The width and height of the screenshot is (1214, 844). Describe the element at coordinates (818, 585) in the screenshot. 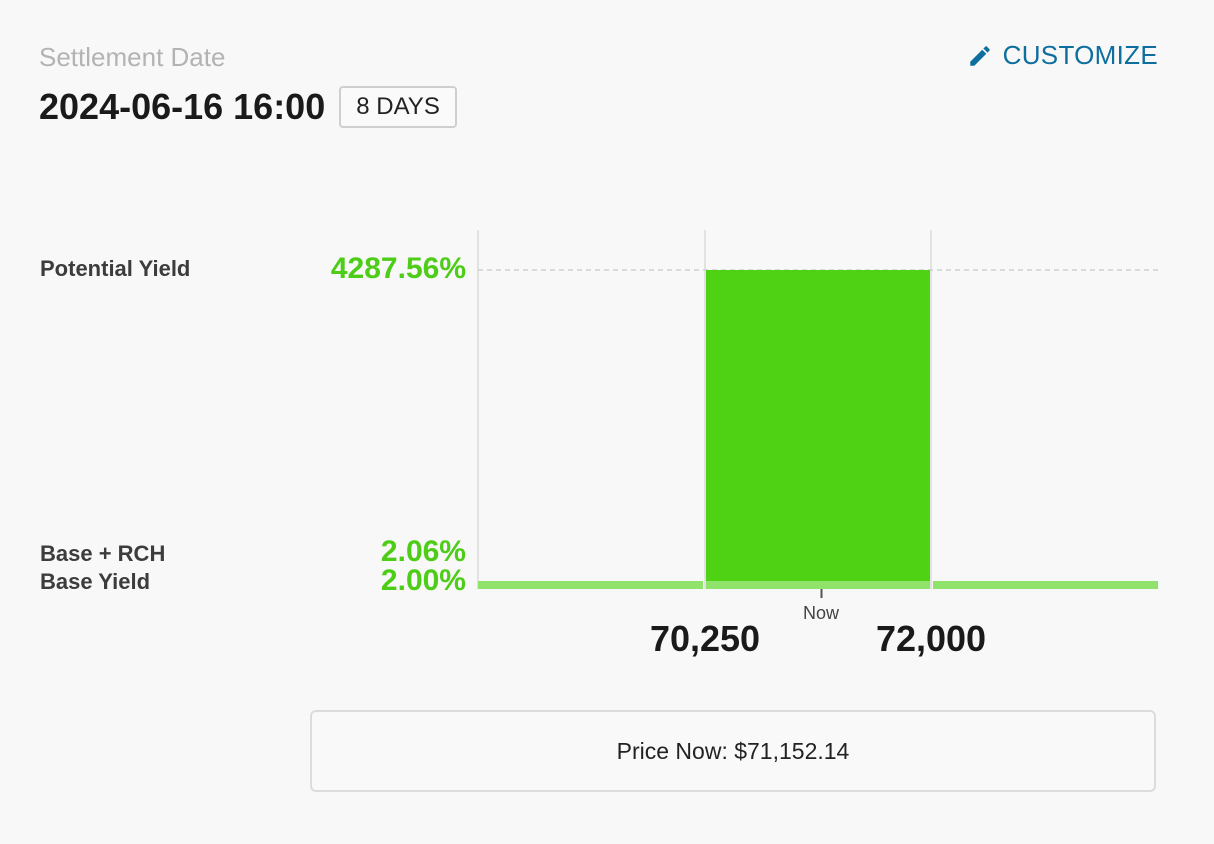

I see `bar-in-range-base` at that location.